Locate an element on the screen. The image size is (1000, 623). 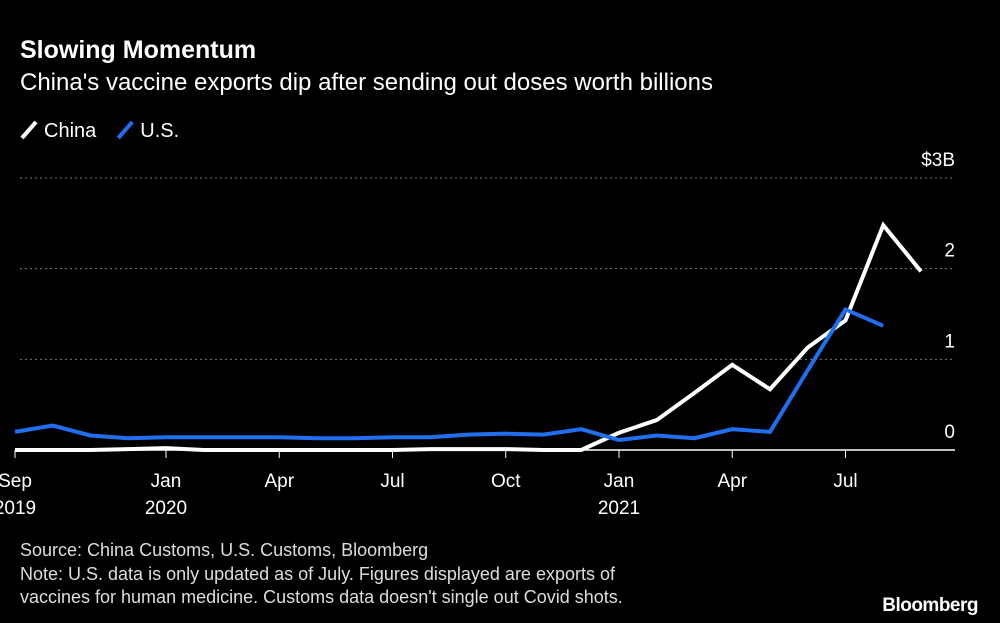
x-tick-label: Oct is located at coordinates (506, 481).